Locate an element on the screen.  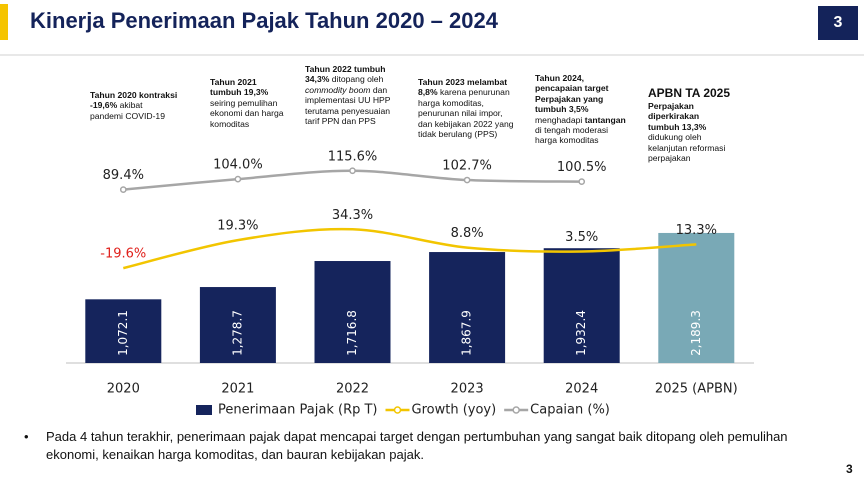
annotation-text: tumbuh 13,3% is located at coordinates (677, 126).